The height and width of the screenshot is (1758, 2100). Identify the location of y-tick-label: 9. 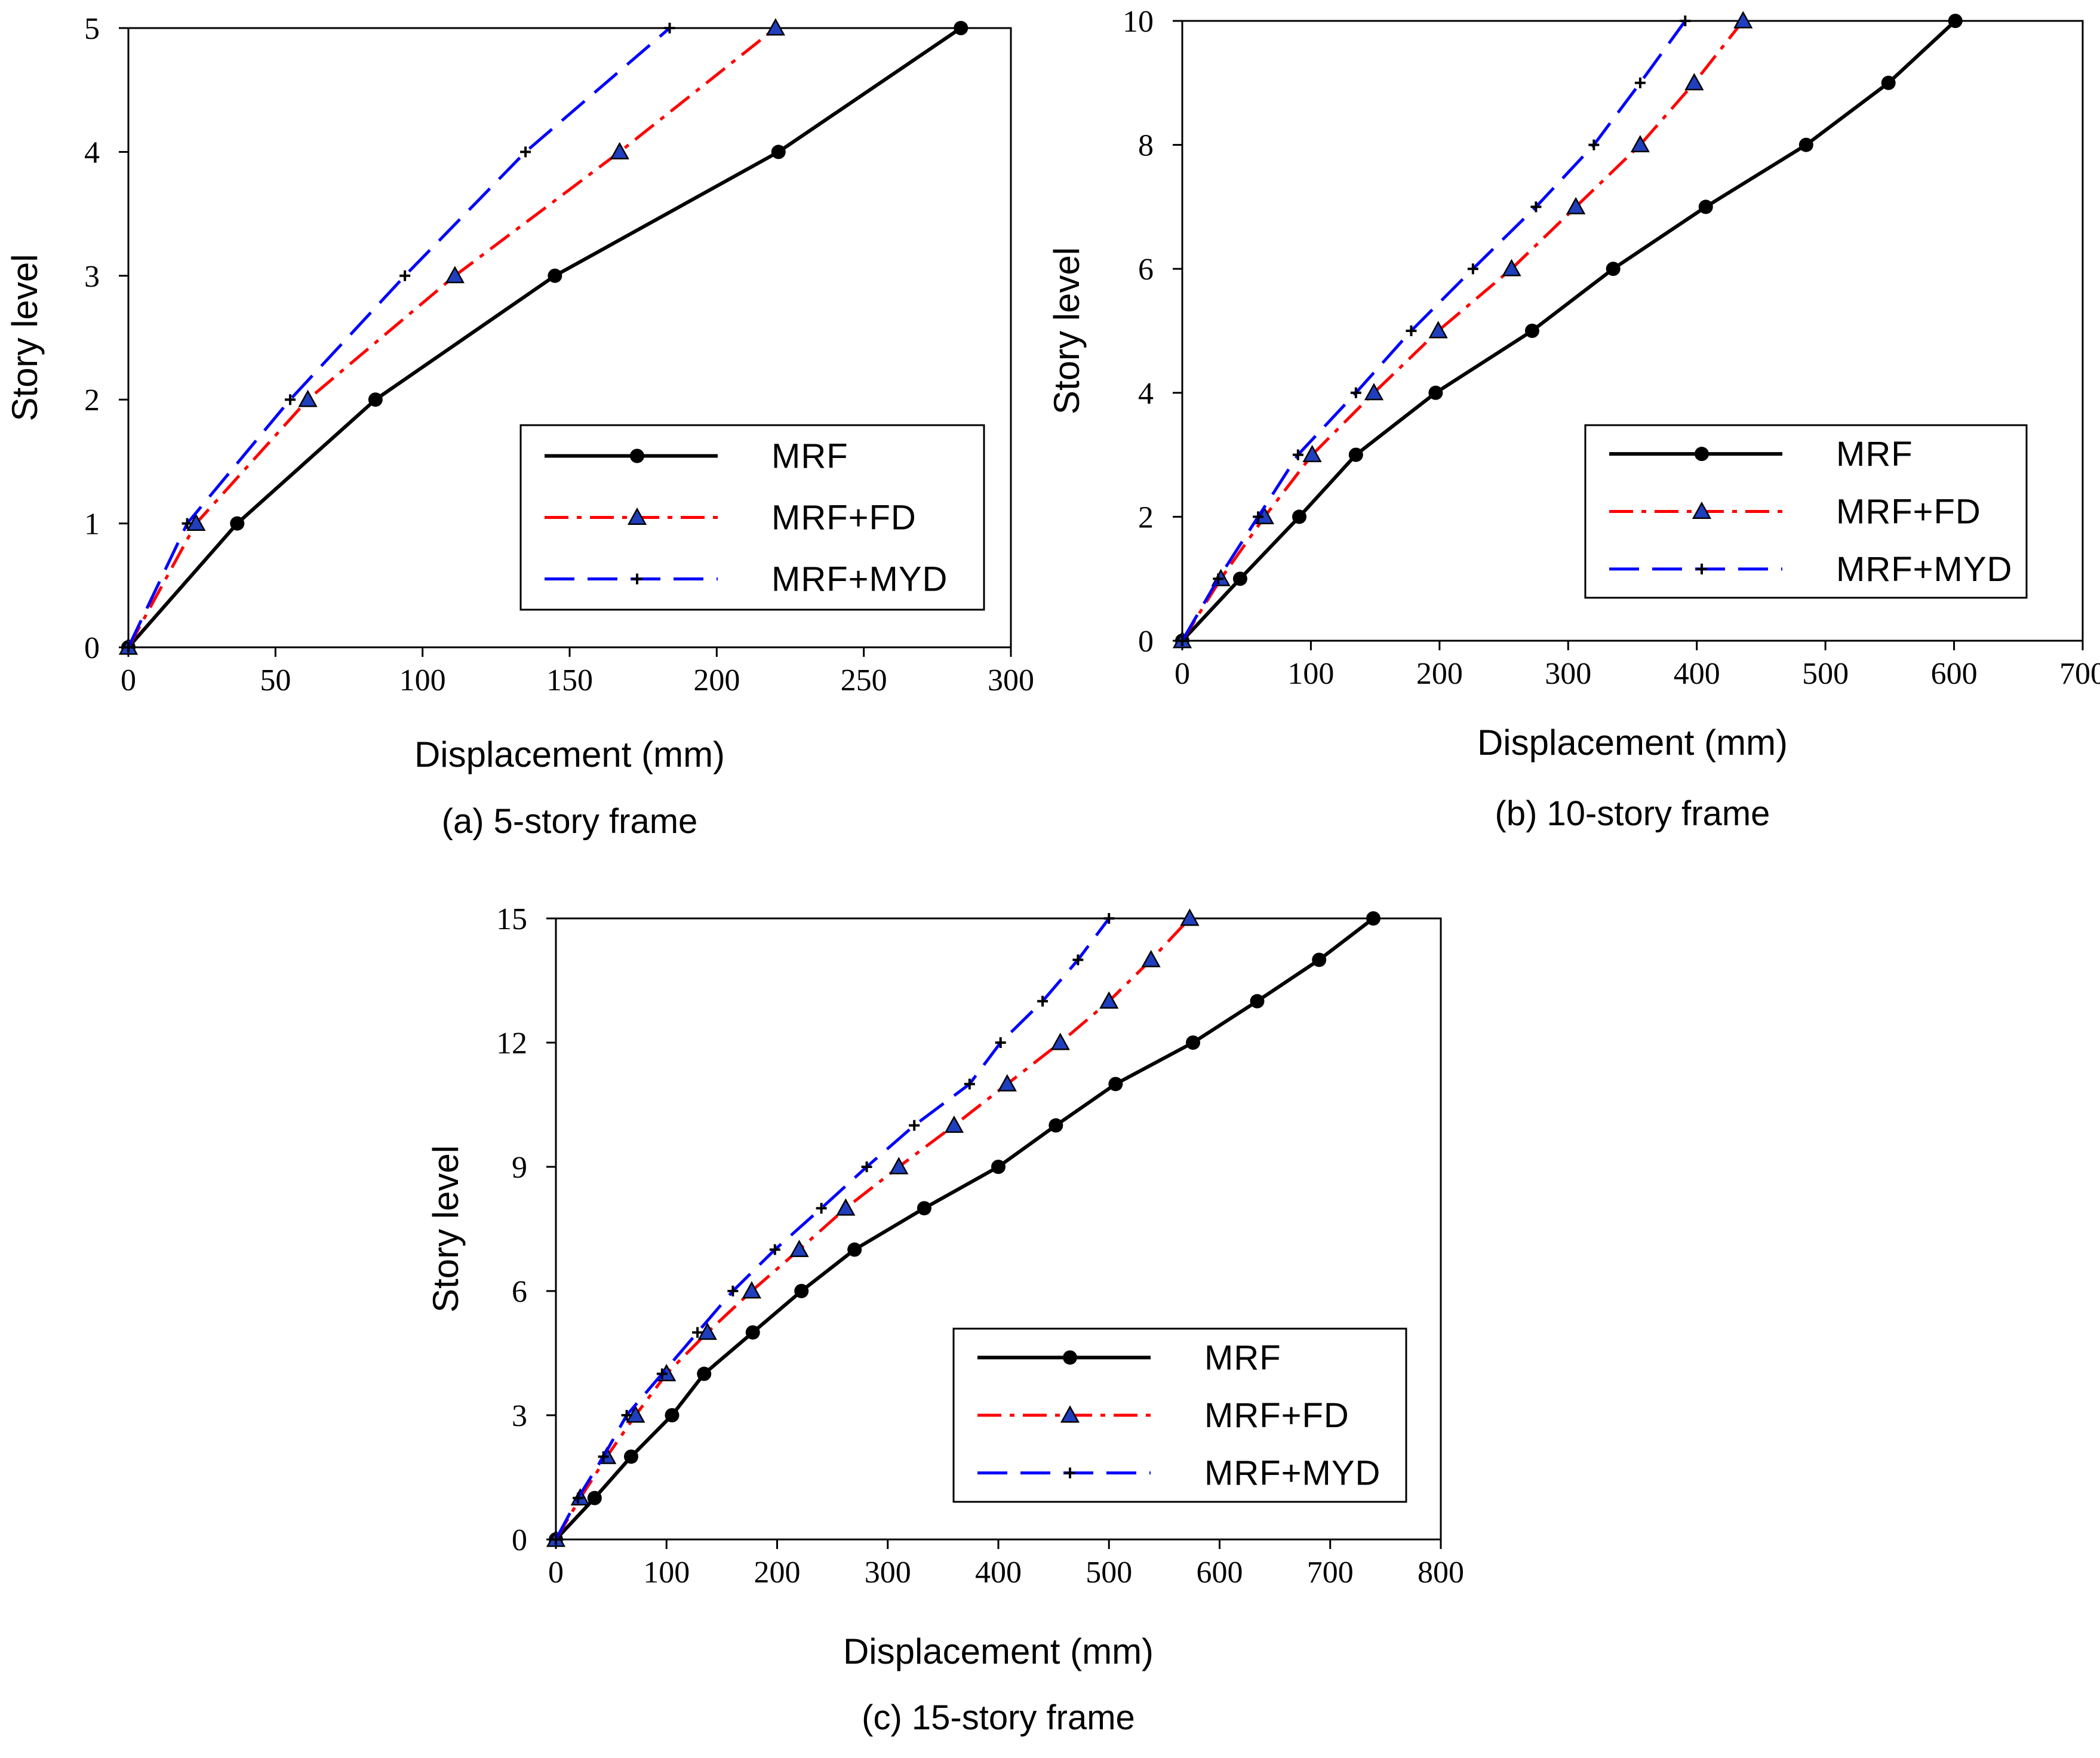
(519, 1168).